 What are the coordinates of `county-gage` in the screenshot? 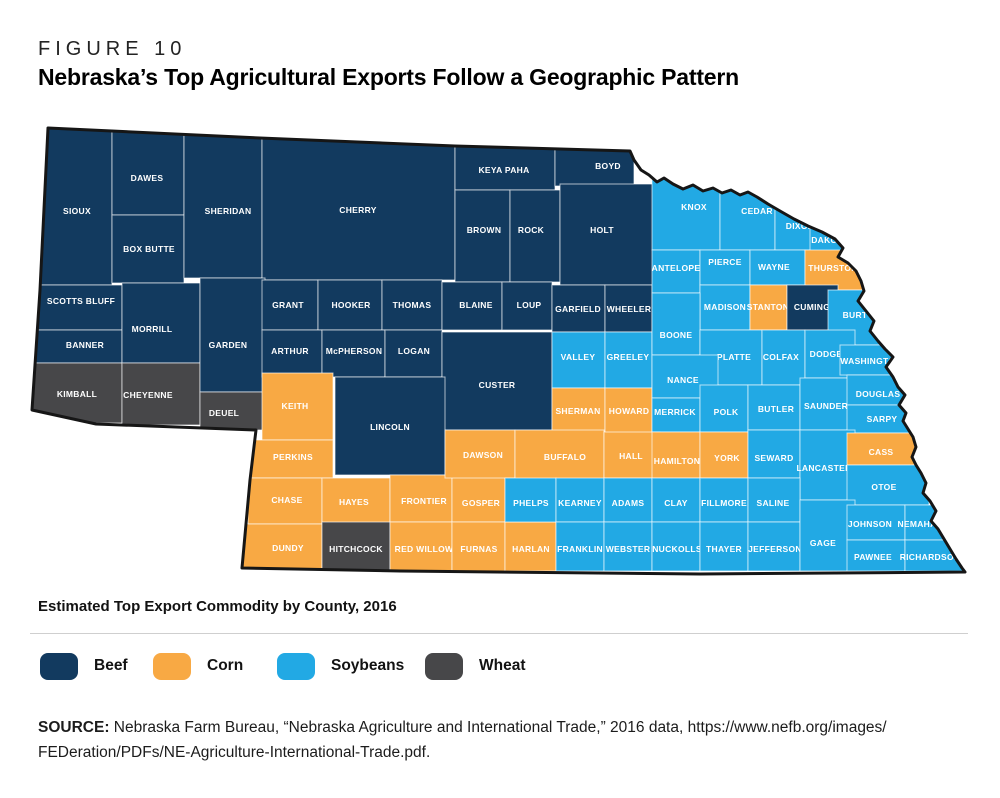 It's located at (827, 535).